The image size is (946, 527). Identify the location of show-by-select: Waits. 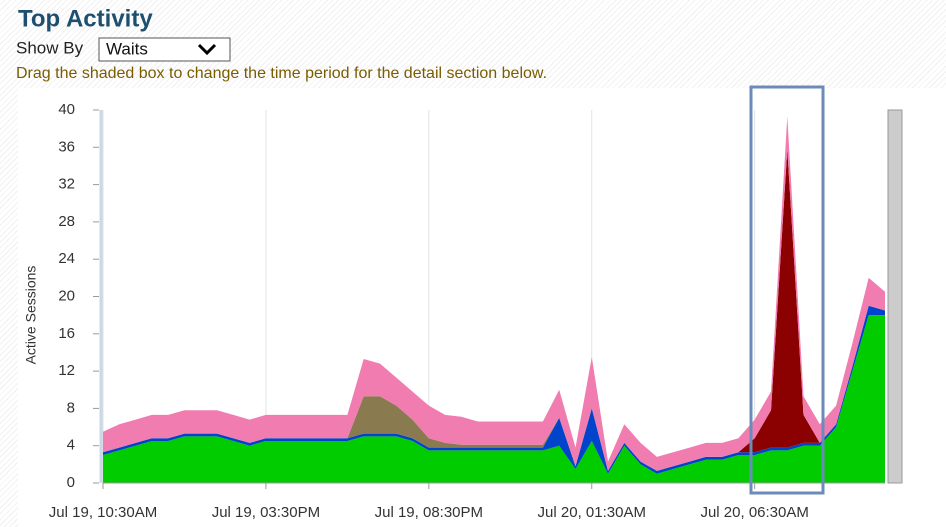
(164, 49).